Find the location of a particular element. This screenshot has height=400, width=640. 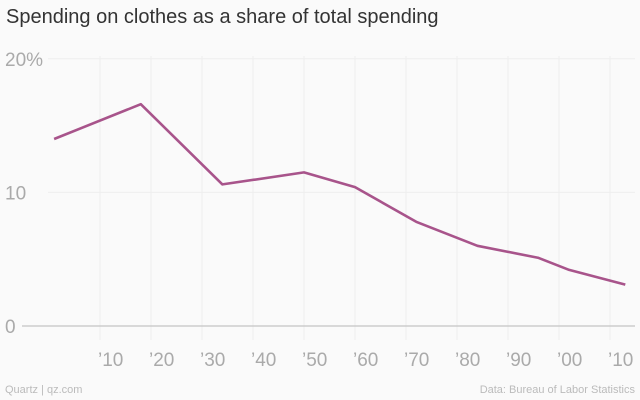

x-tick-label: ’40 is located at coordinates (263, 360).